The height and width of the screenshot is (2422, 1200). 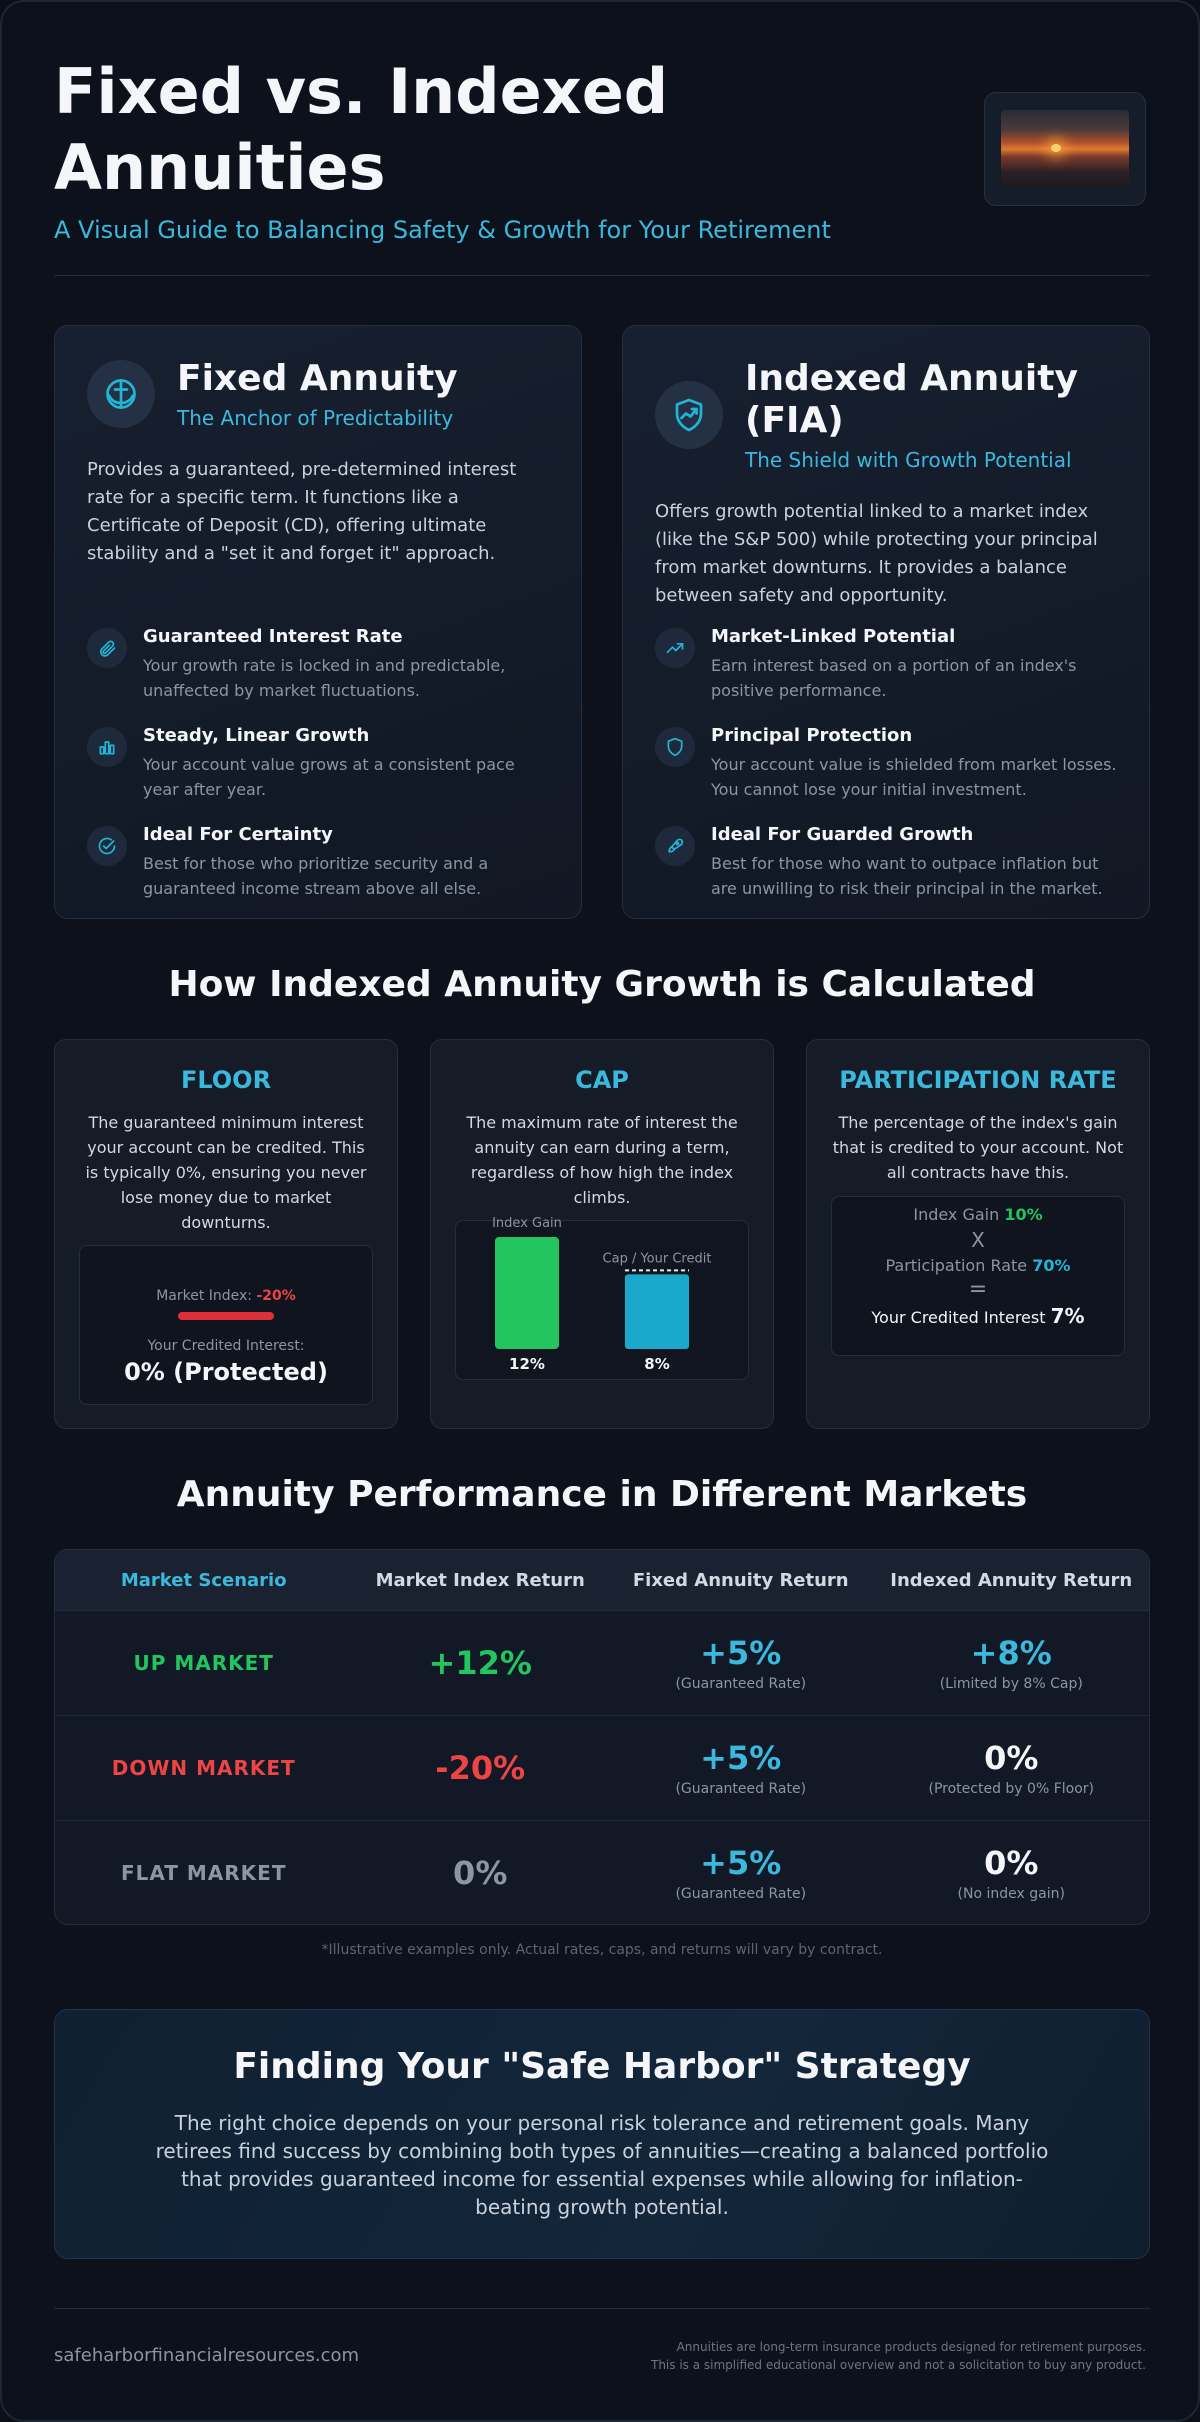 What do you see at coordinates (203, 1768) in the screenshot?
I see `scenario-label: DOWN MARKET` at bounding box center [203, 1768].